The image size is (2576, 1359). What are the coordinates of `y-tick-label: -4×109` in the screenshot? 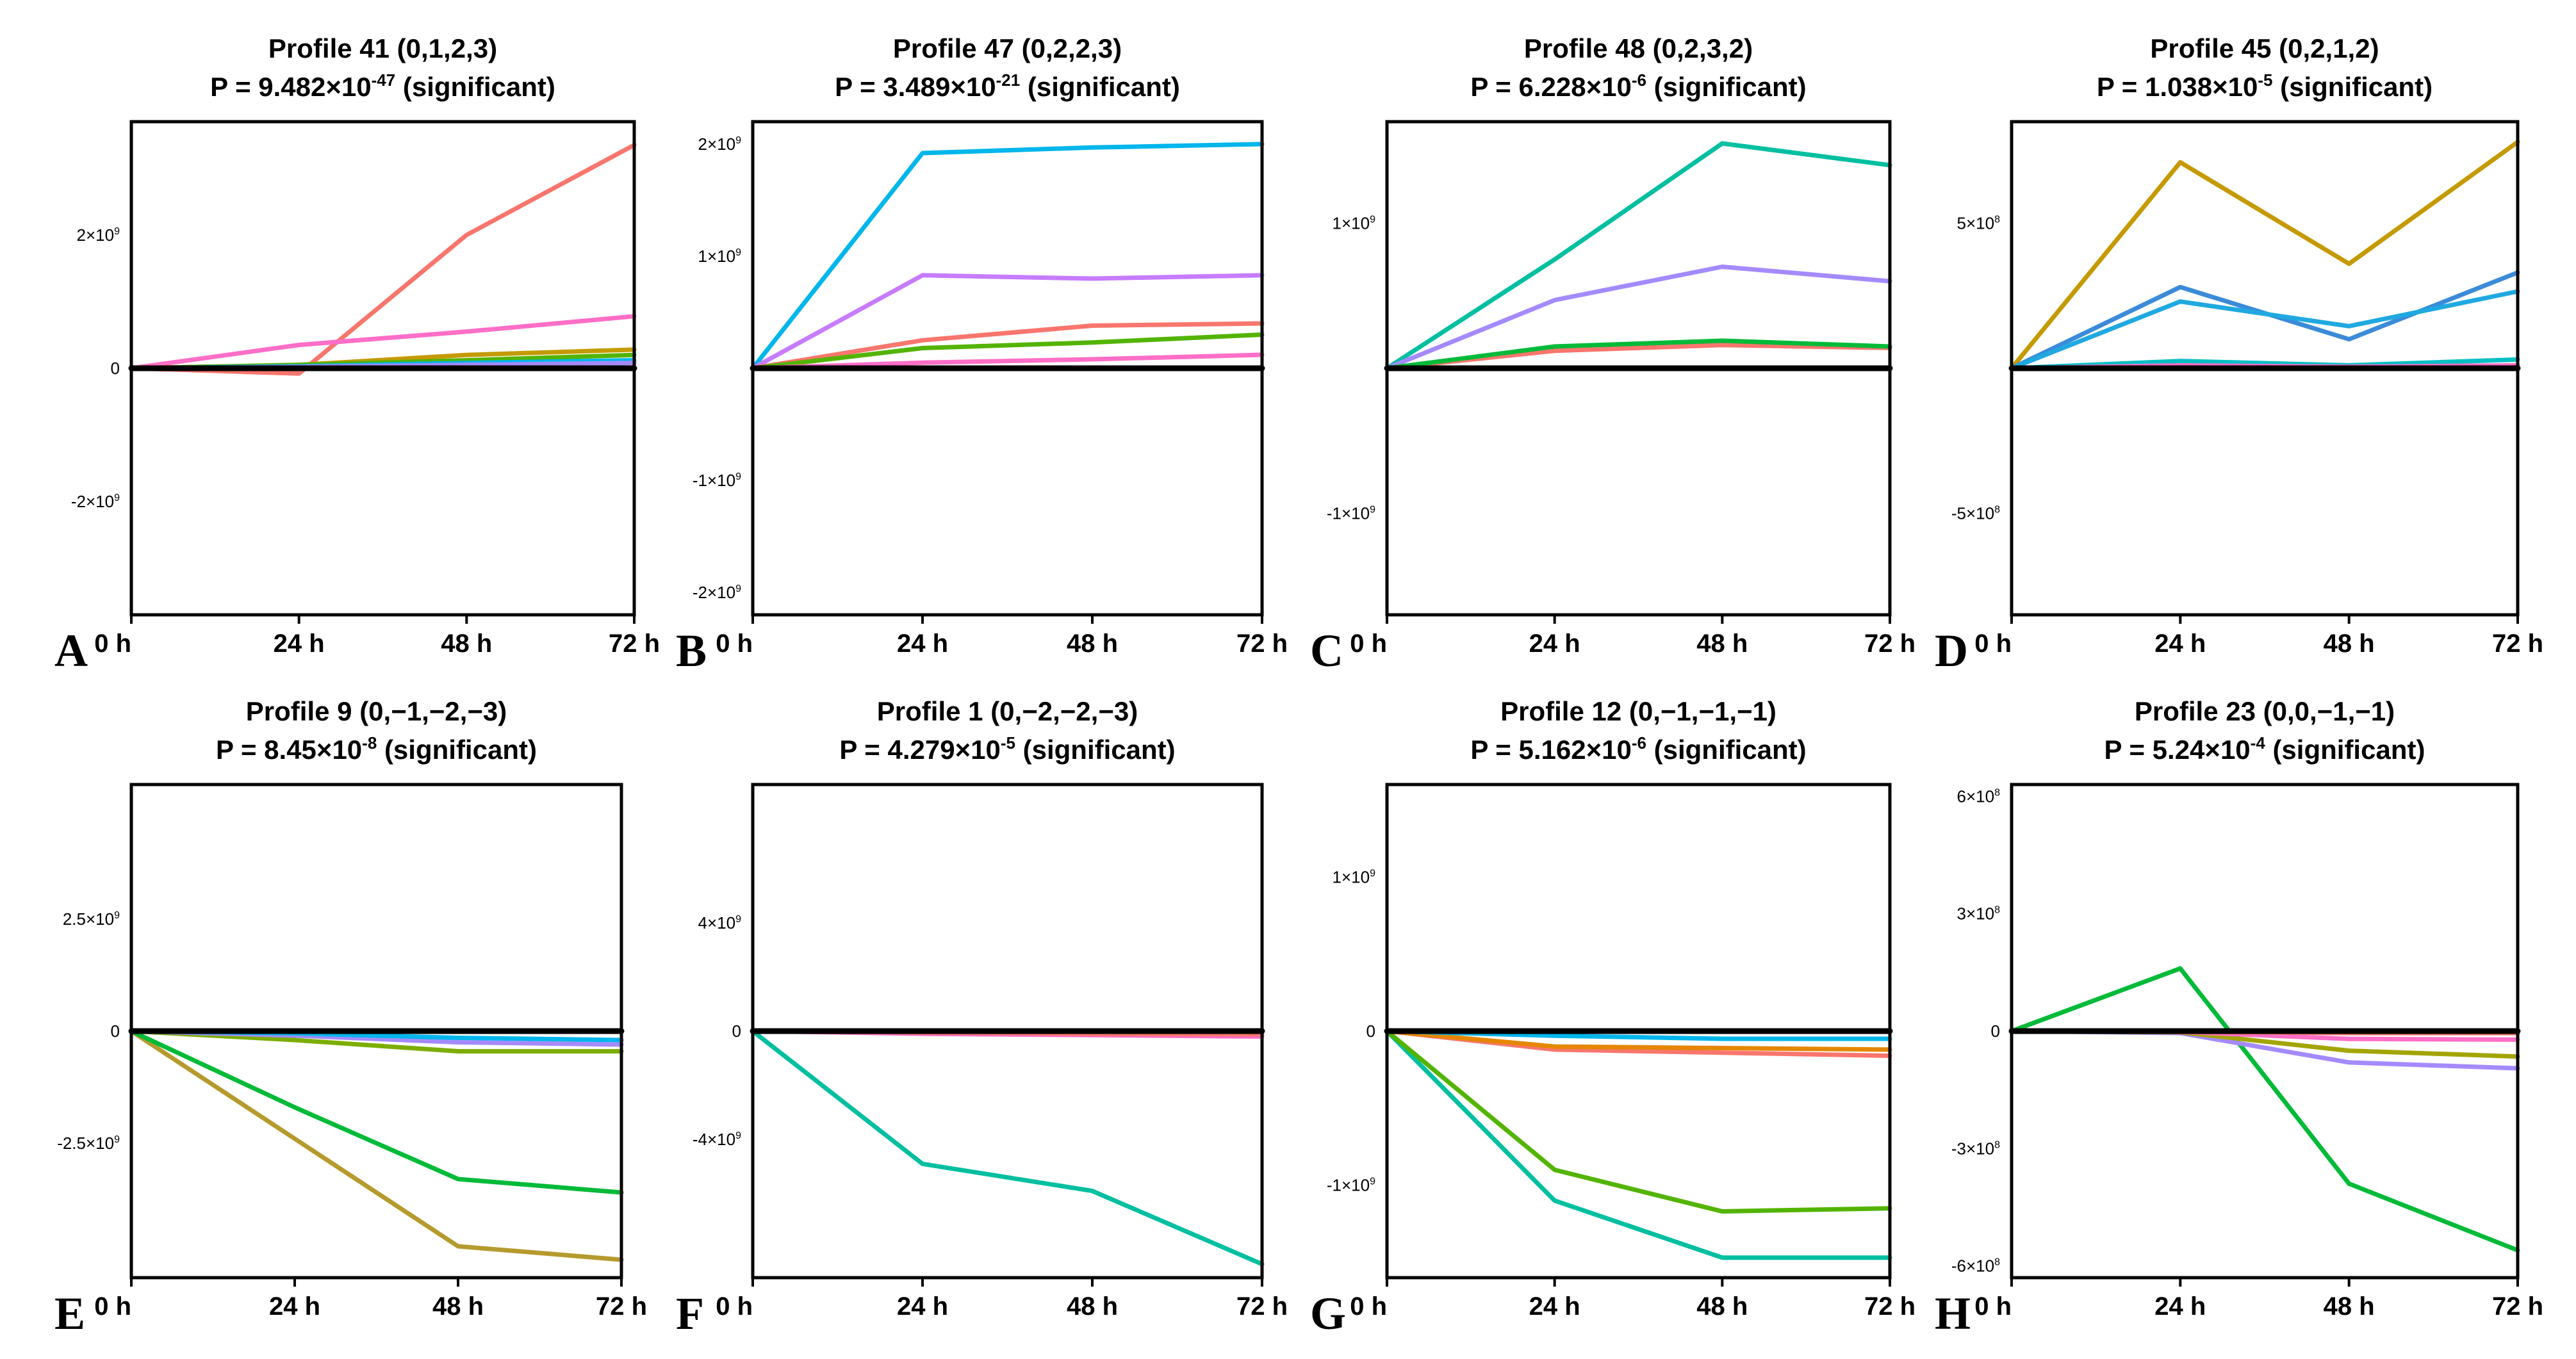 It's located at (717, 1139).